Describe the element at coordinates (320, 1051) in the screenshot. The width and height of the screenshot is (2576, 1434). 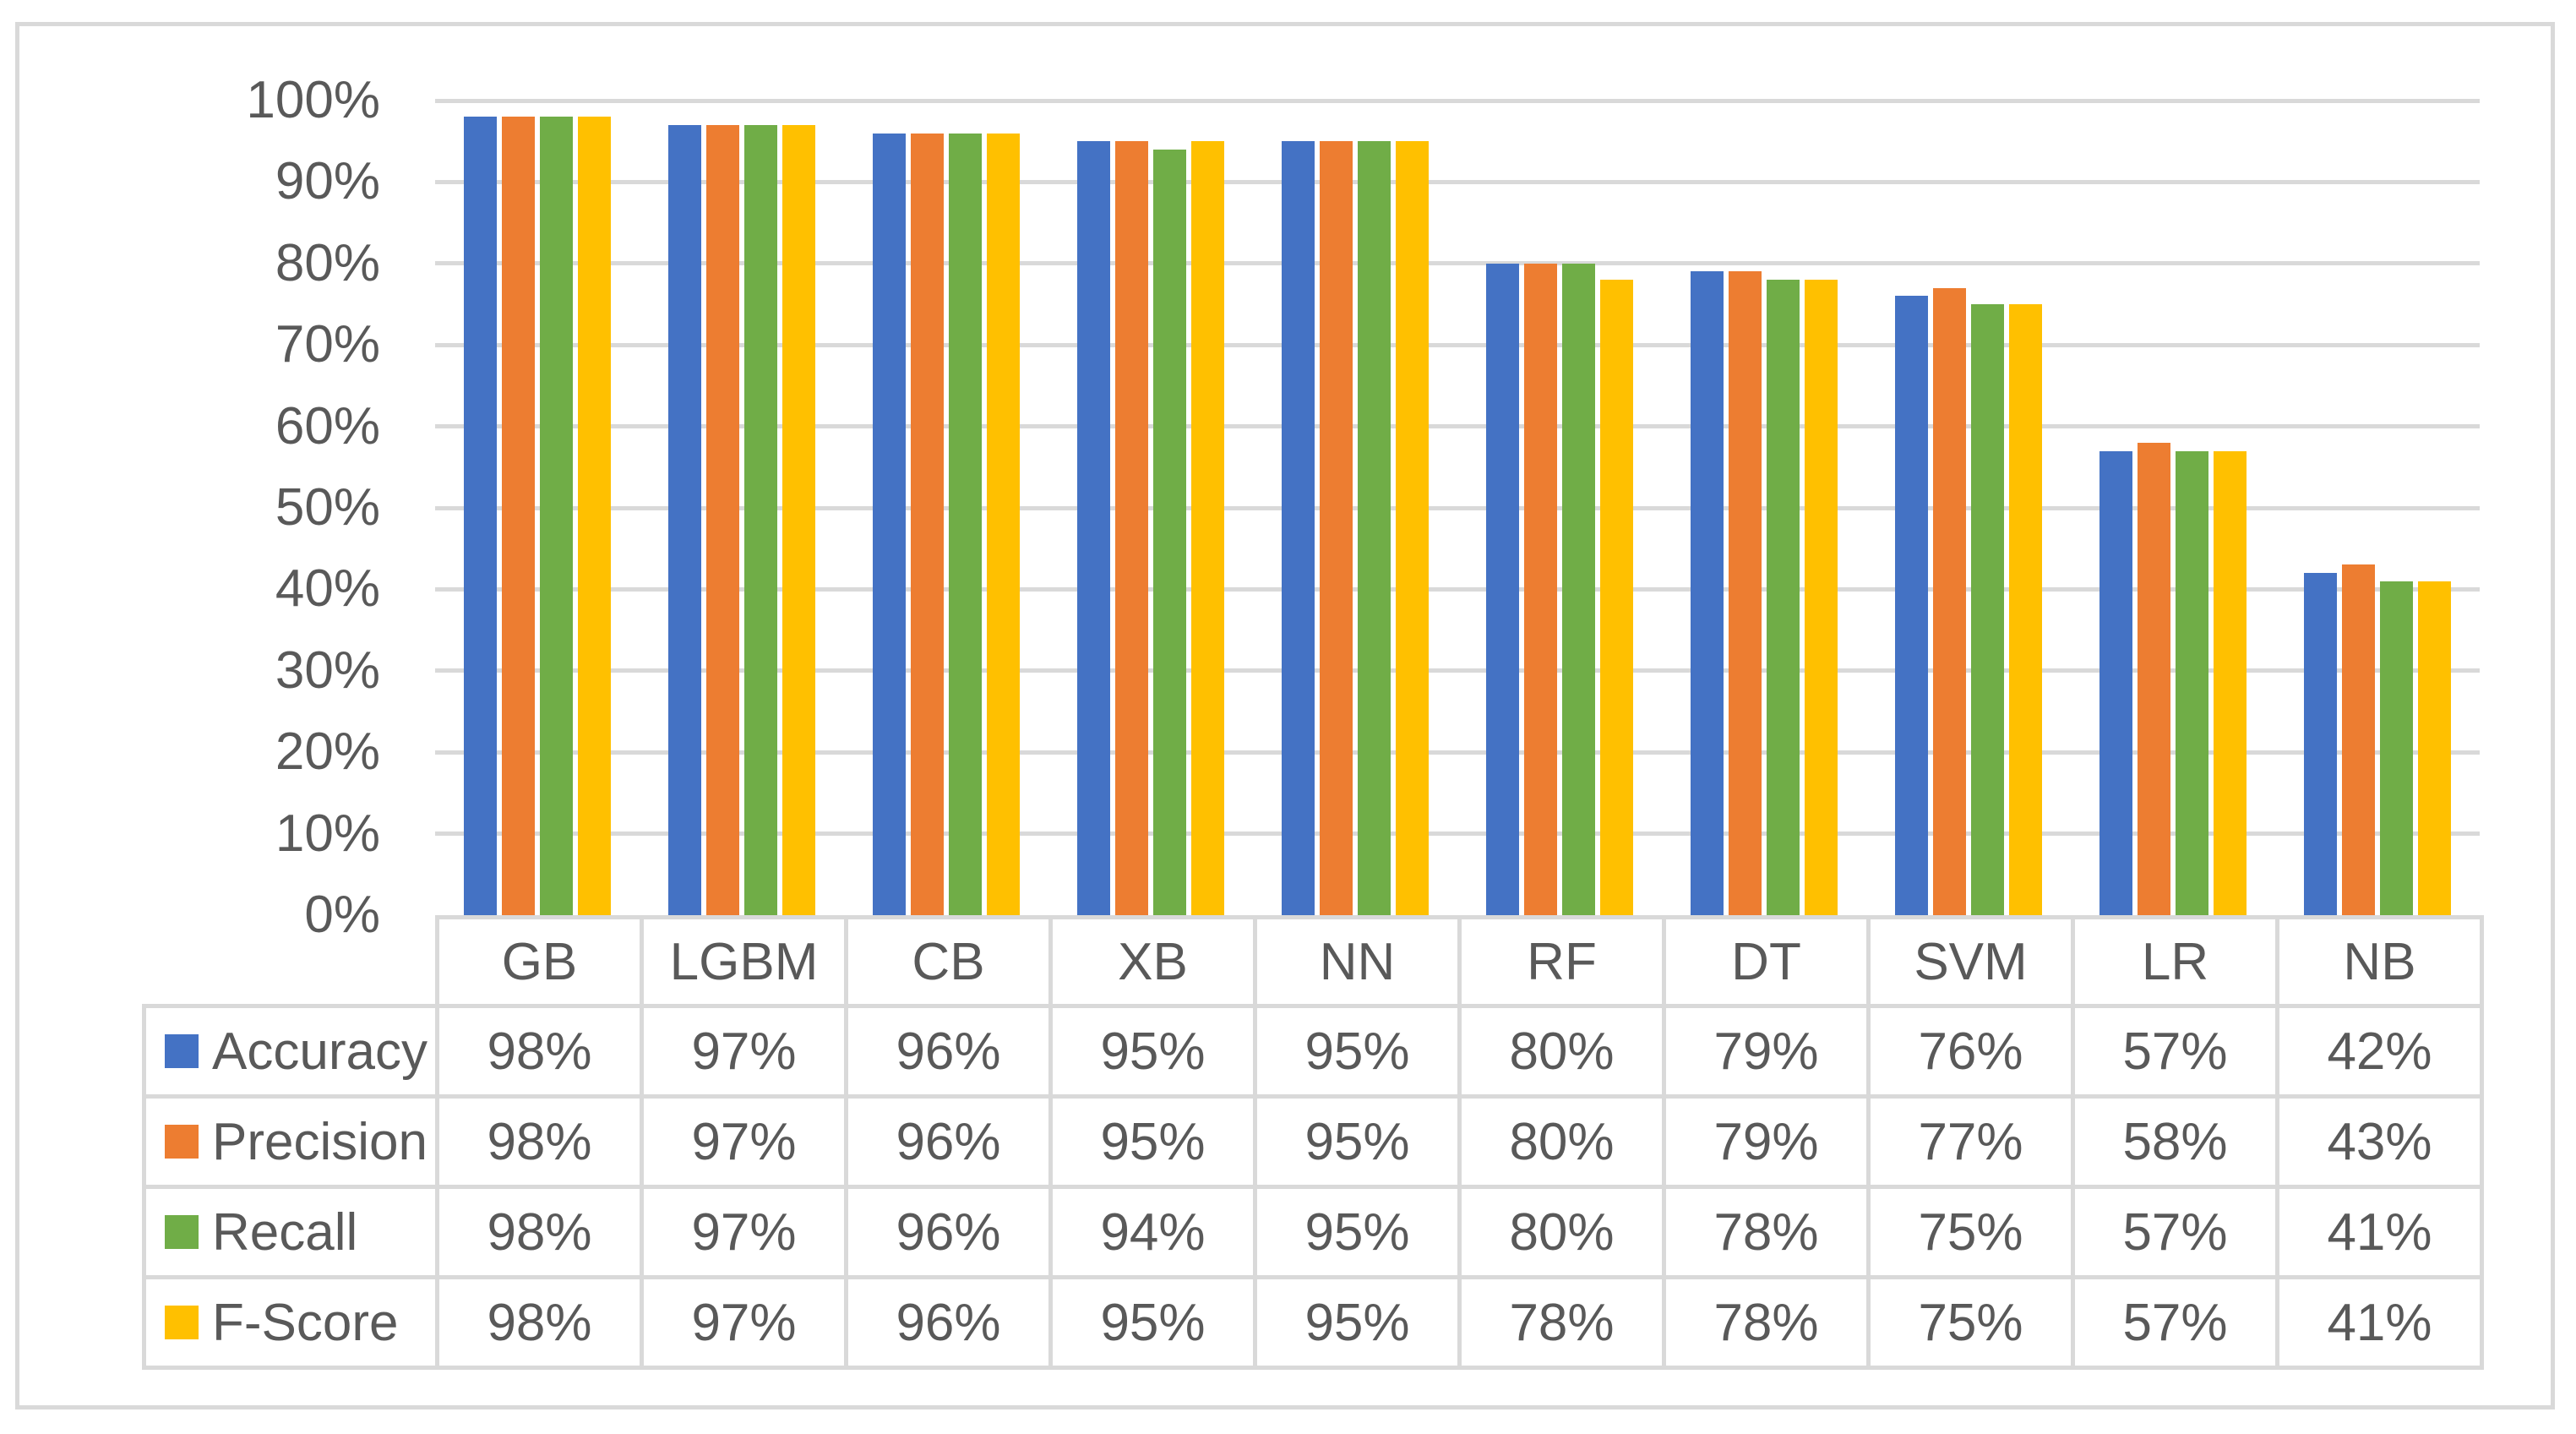
I see `series-name-label: Accuracy` at that location.